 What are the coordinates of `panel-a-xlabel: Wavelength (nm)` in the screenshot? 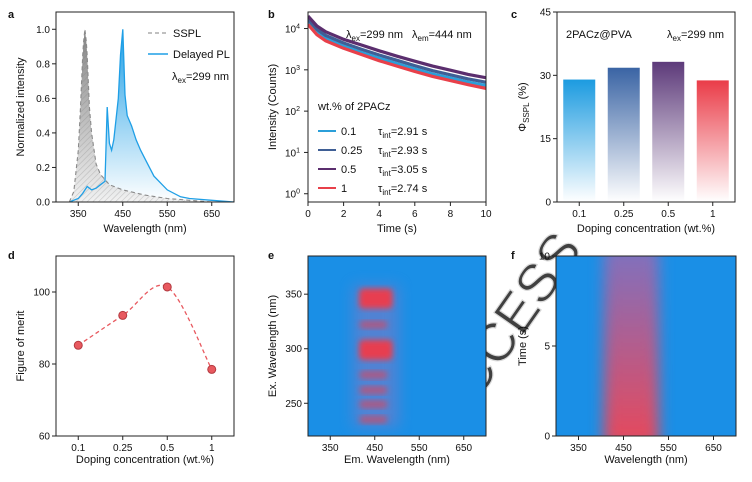 It's located at (144, 229).